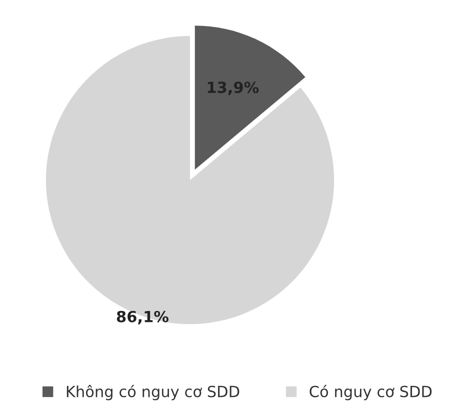  What do you see at coordinates (233, 89) in the screenshot?
I see `data-label: 13,9%` at bounding box center [233, 89].